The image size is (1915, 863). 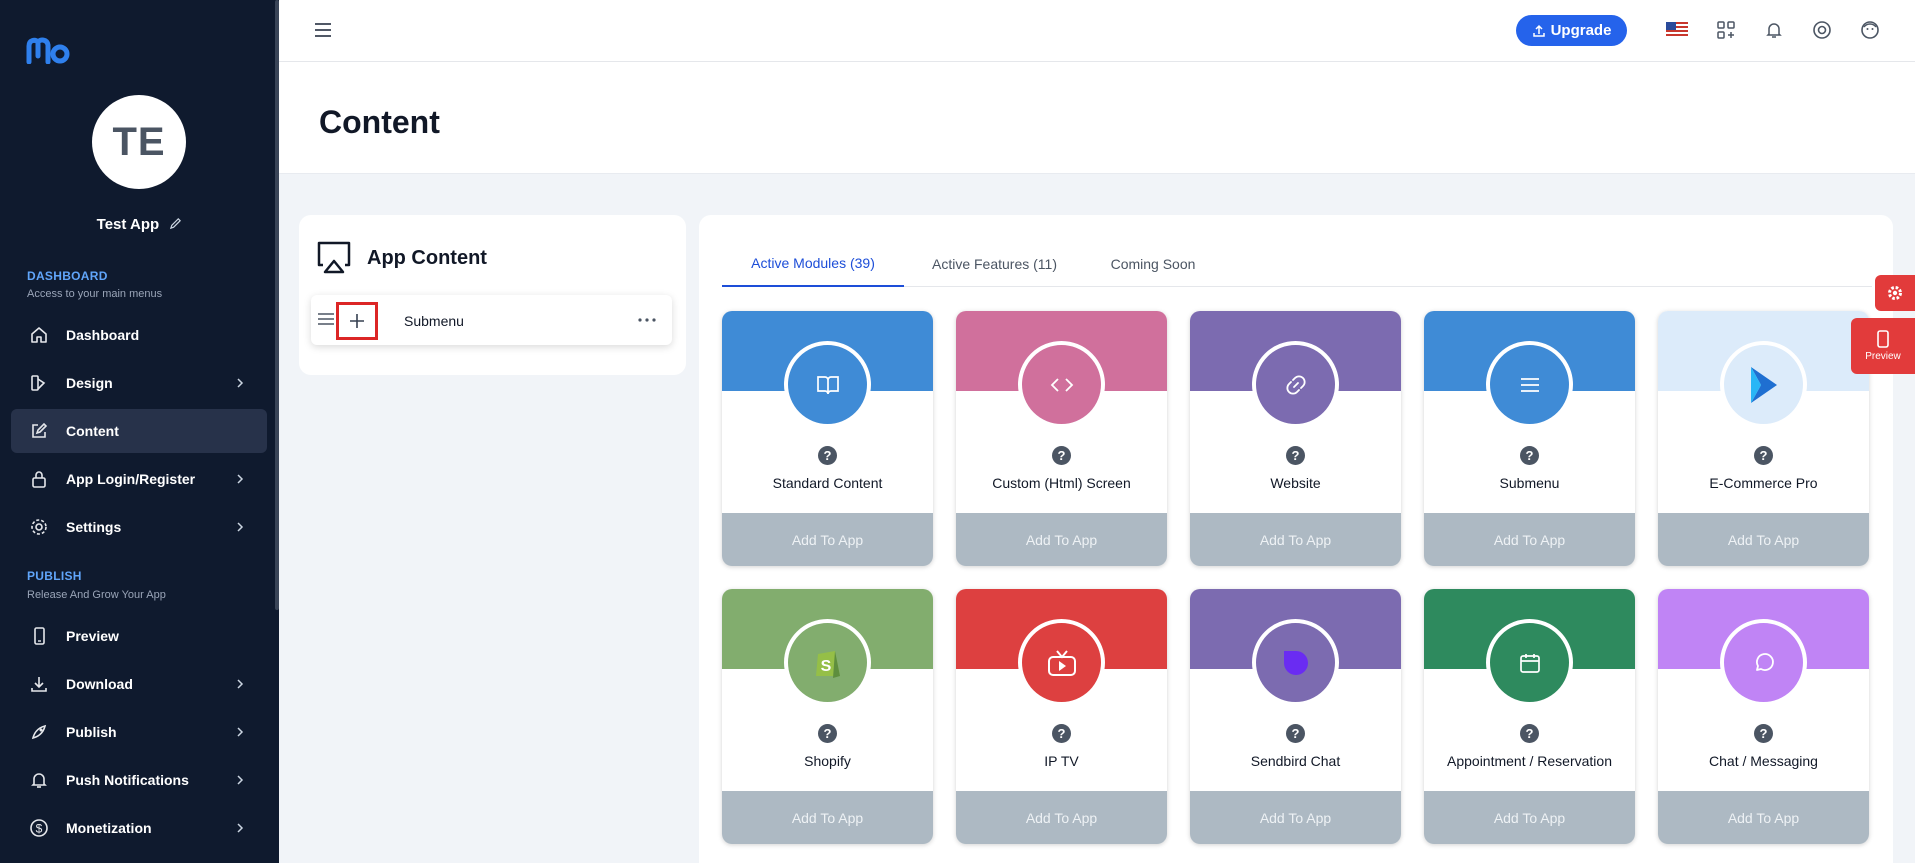 What do you see at coordinates (139, 142) in the screenshot?
I see `avatar: TE` at bounding box center [139, 142].